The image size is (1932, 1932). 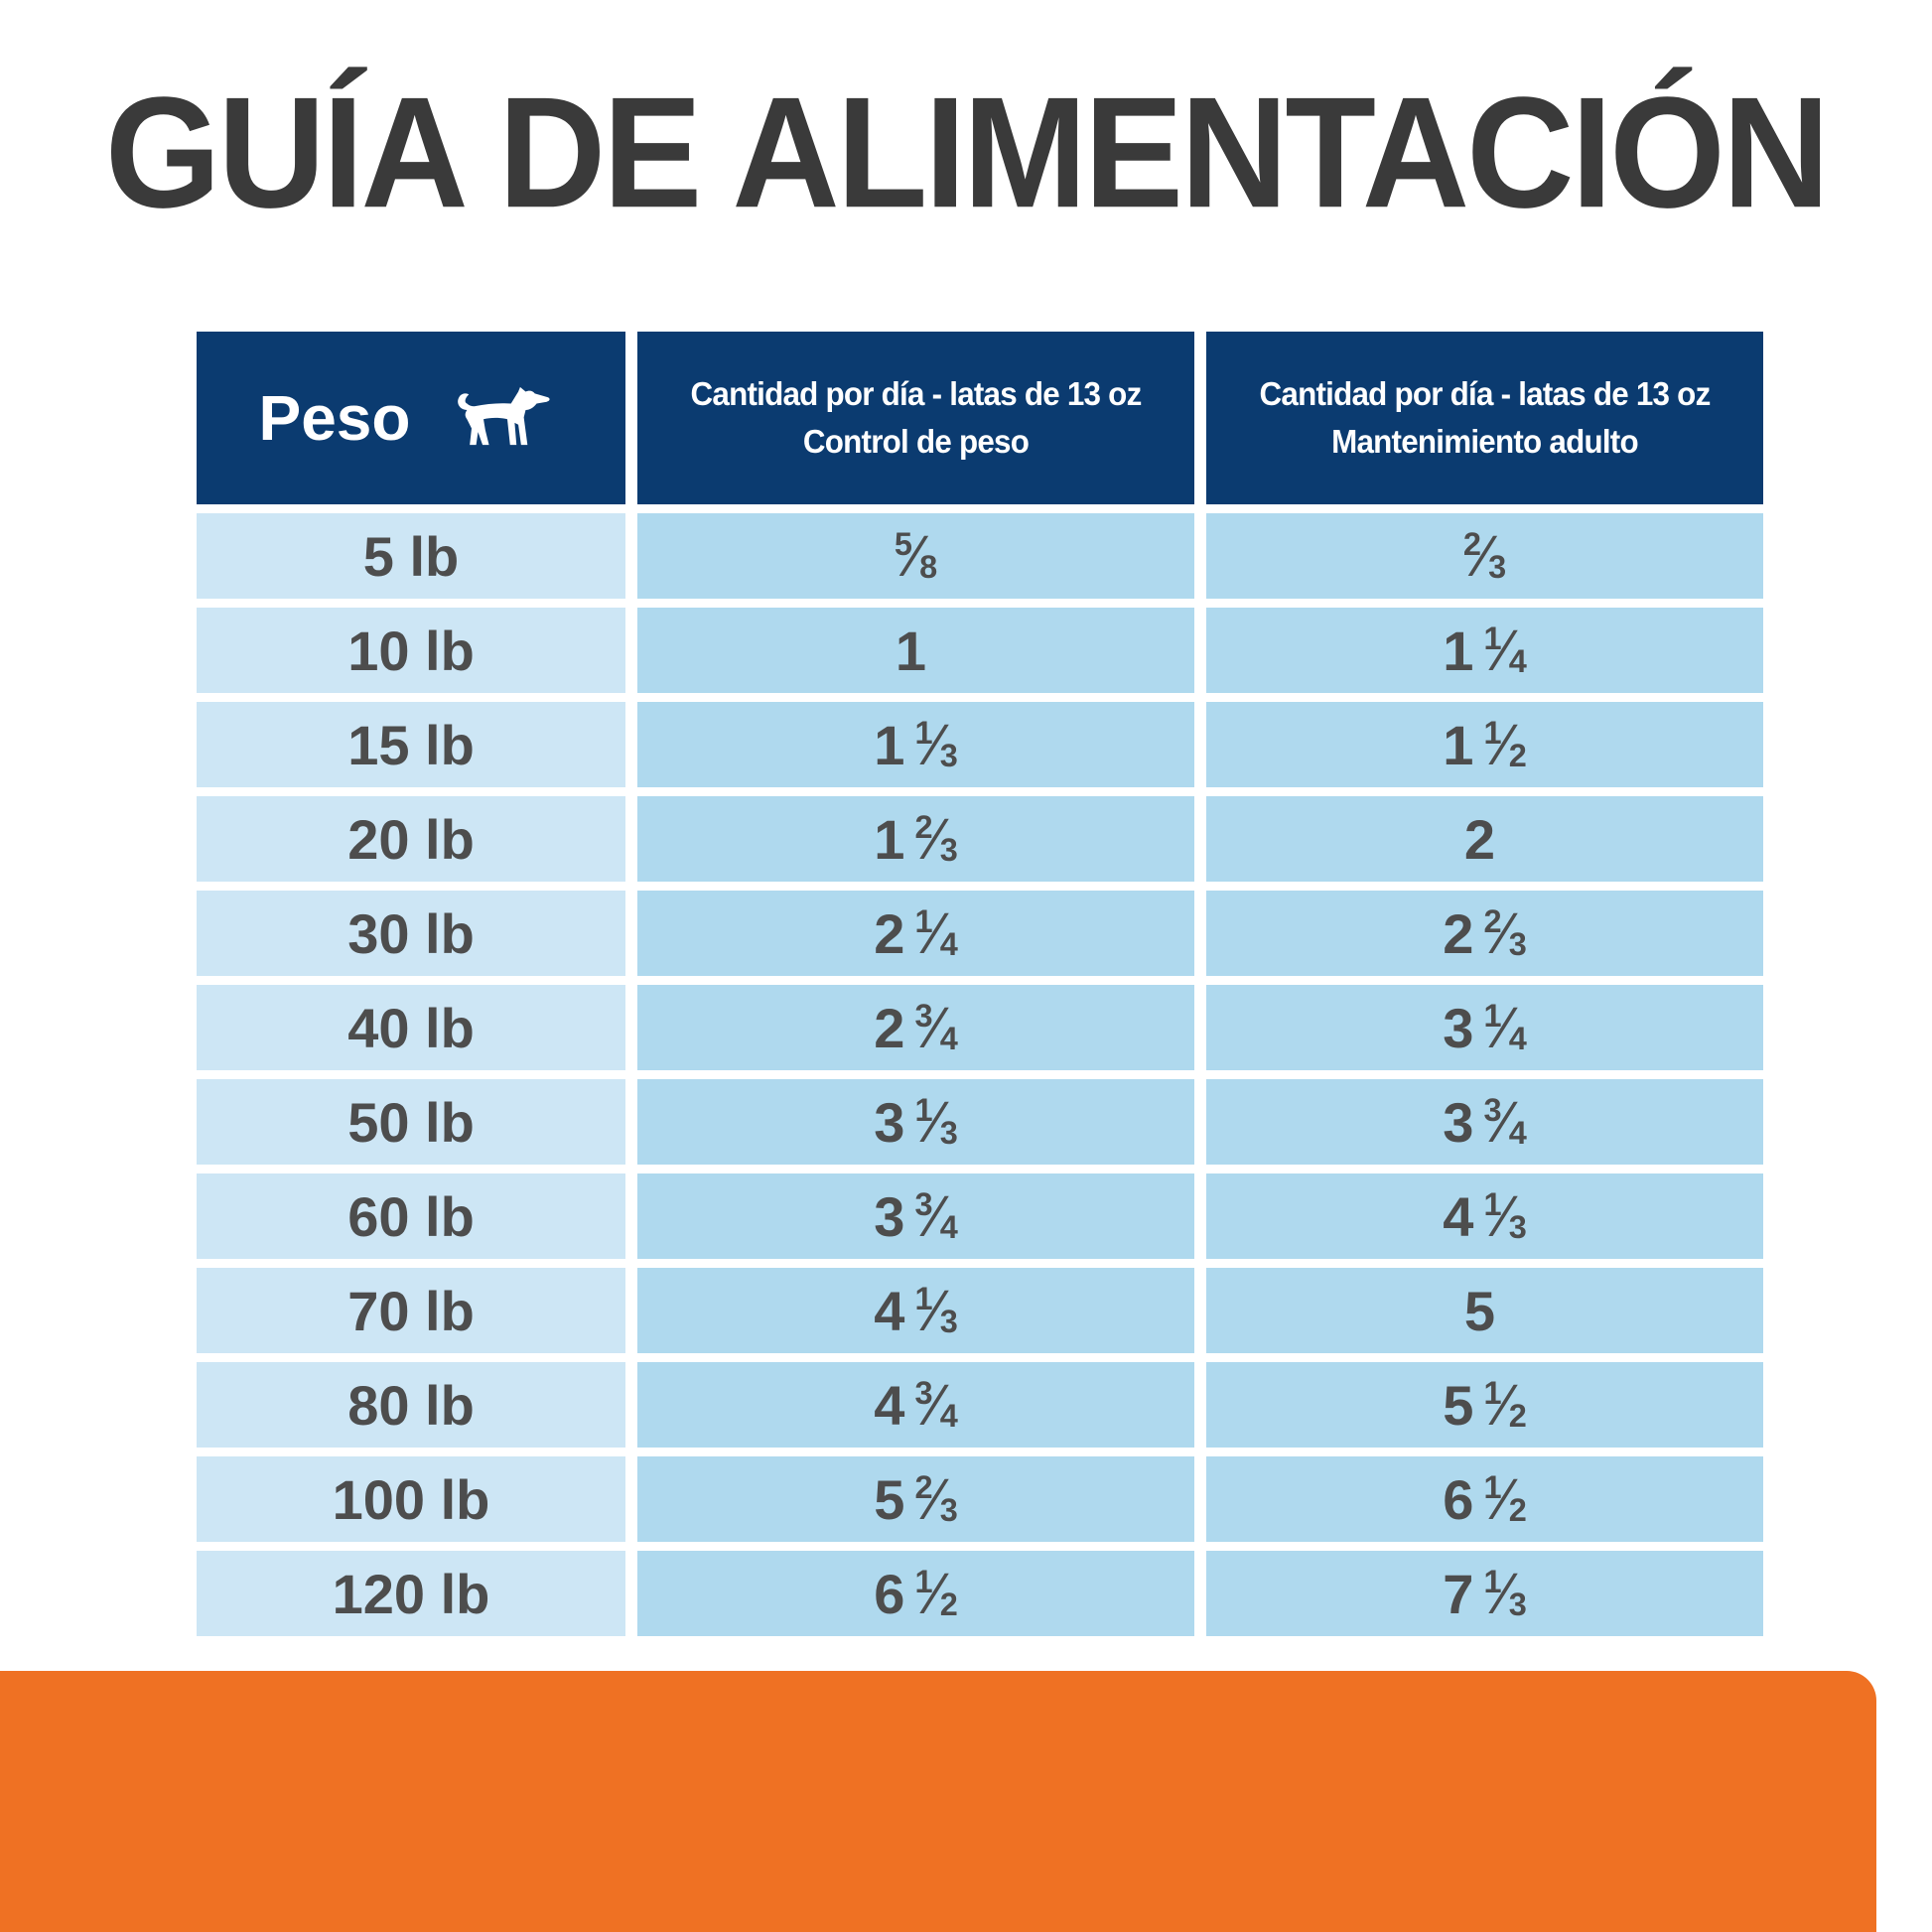 I want to click on control-header-line2: Control de peso, so click(x=916, y=442).